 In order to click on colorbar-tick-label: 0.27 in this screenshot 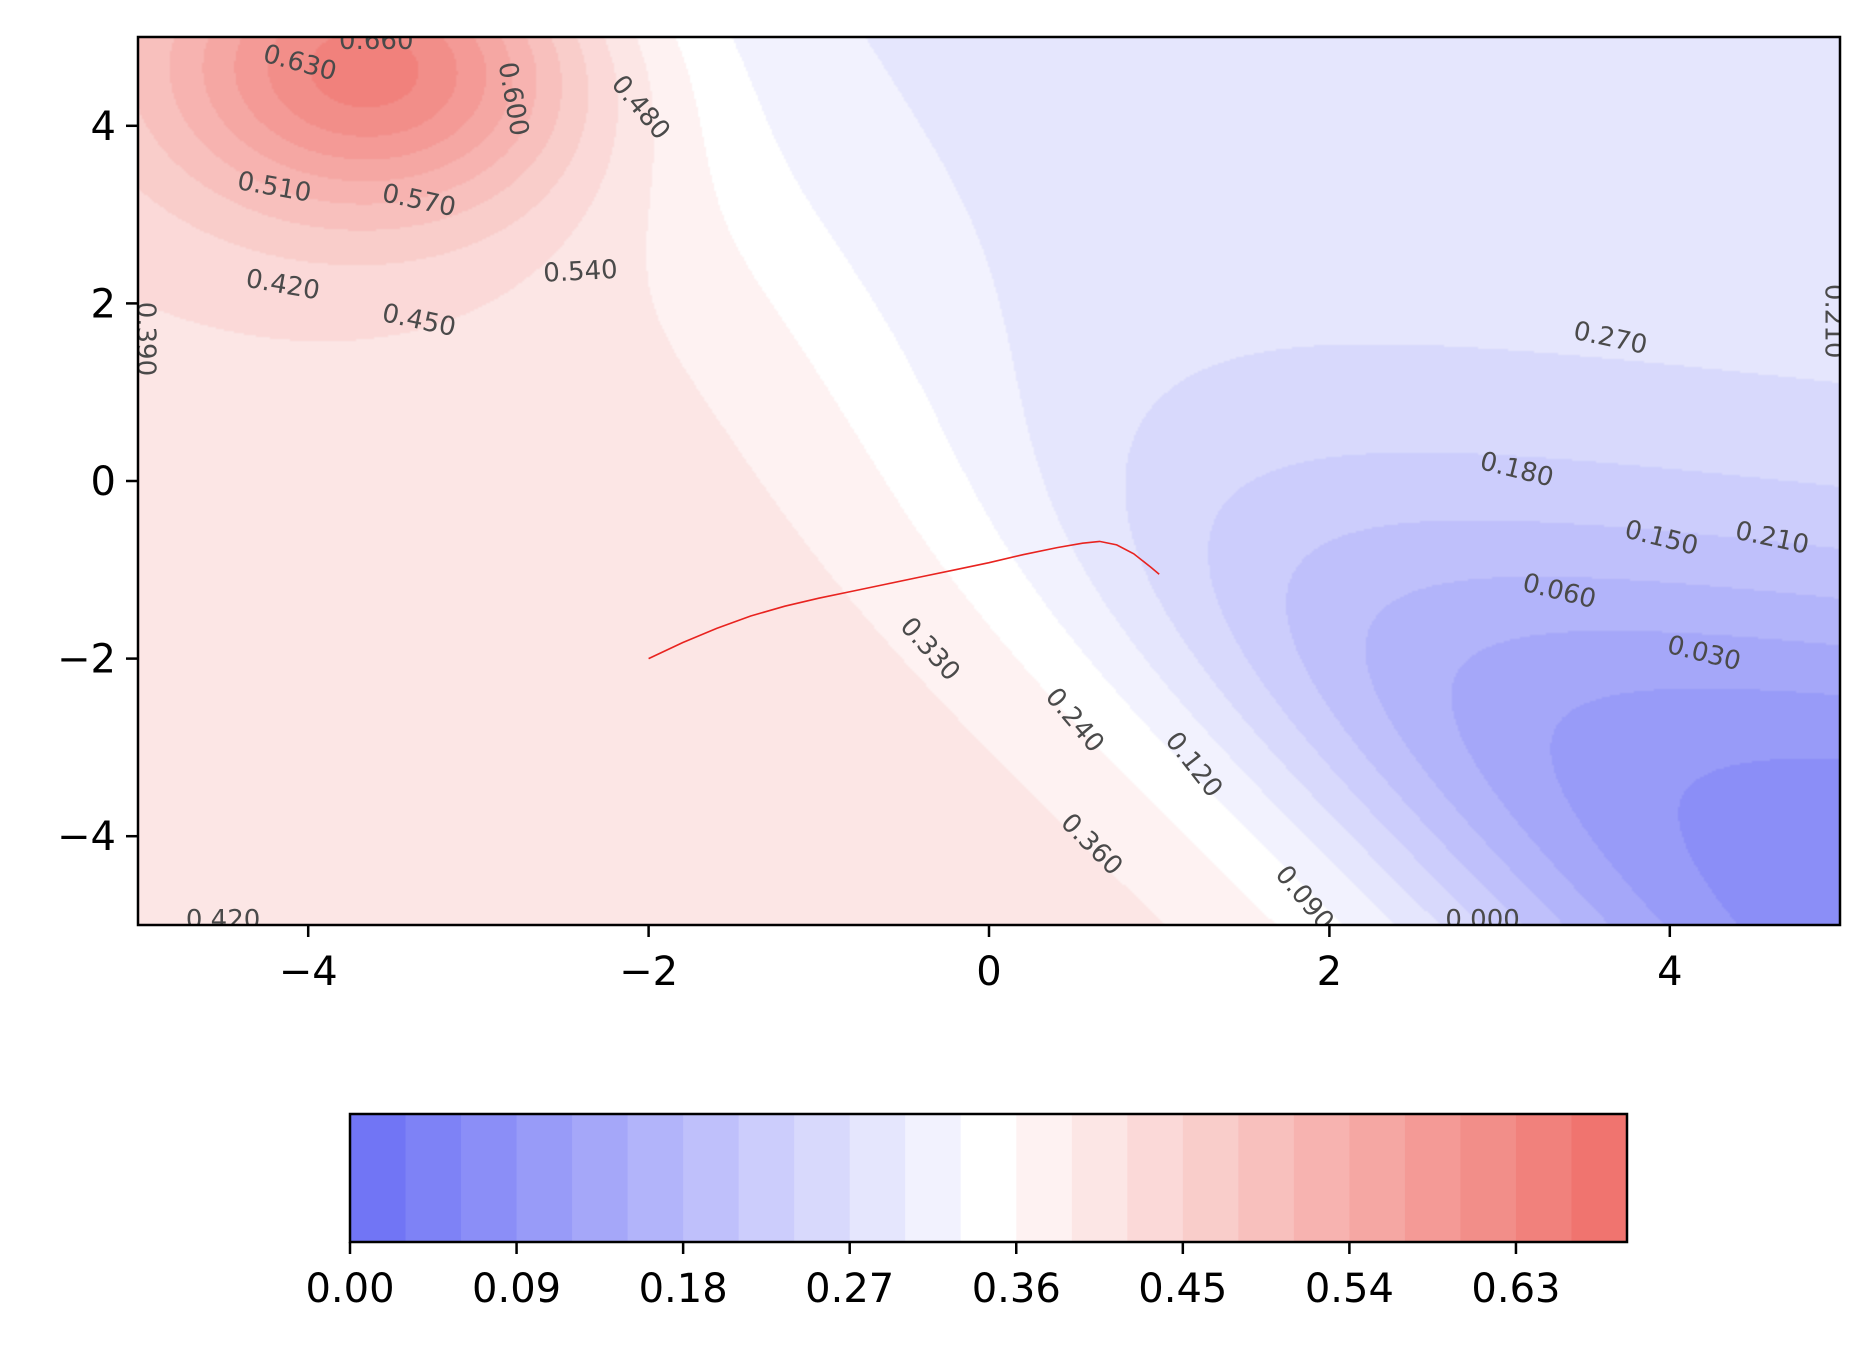, I will do `click(849, 1289)`.